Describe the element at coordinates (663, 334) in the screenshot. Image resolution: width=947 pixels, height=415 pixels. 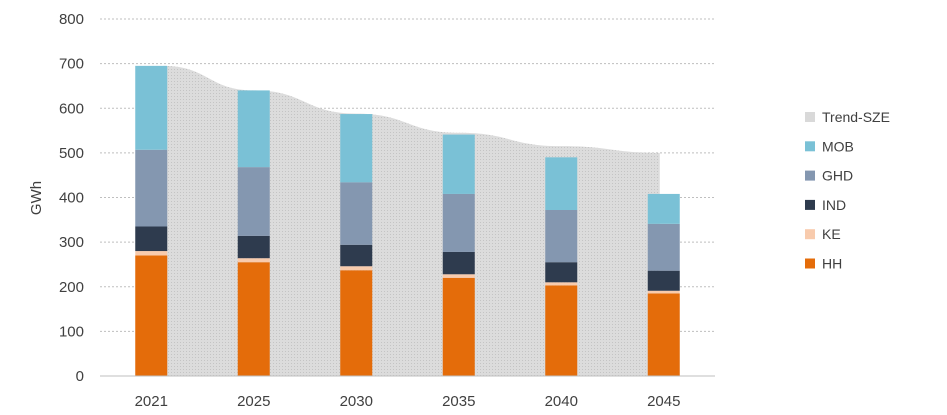
I see `bar-hh-2045` at that location.